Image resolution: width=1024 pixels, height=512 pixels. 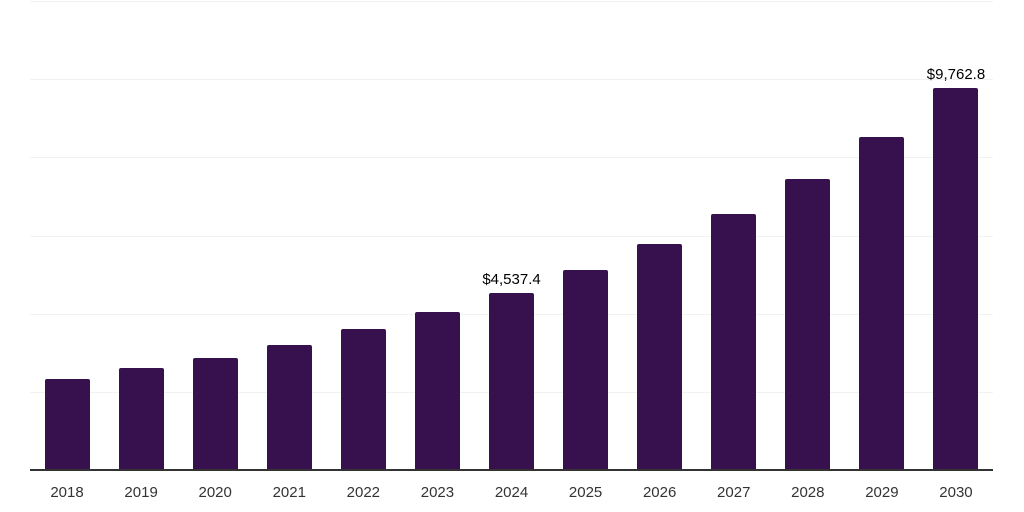 What do you see at coordinates (511, 381) in the screenshot?
I see `bar-2024` at bounding box center [511, 381].